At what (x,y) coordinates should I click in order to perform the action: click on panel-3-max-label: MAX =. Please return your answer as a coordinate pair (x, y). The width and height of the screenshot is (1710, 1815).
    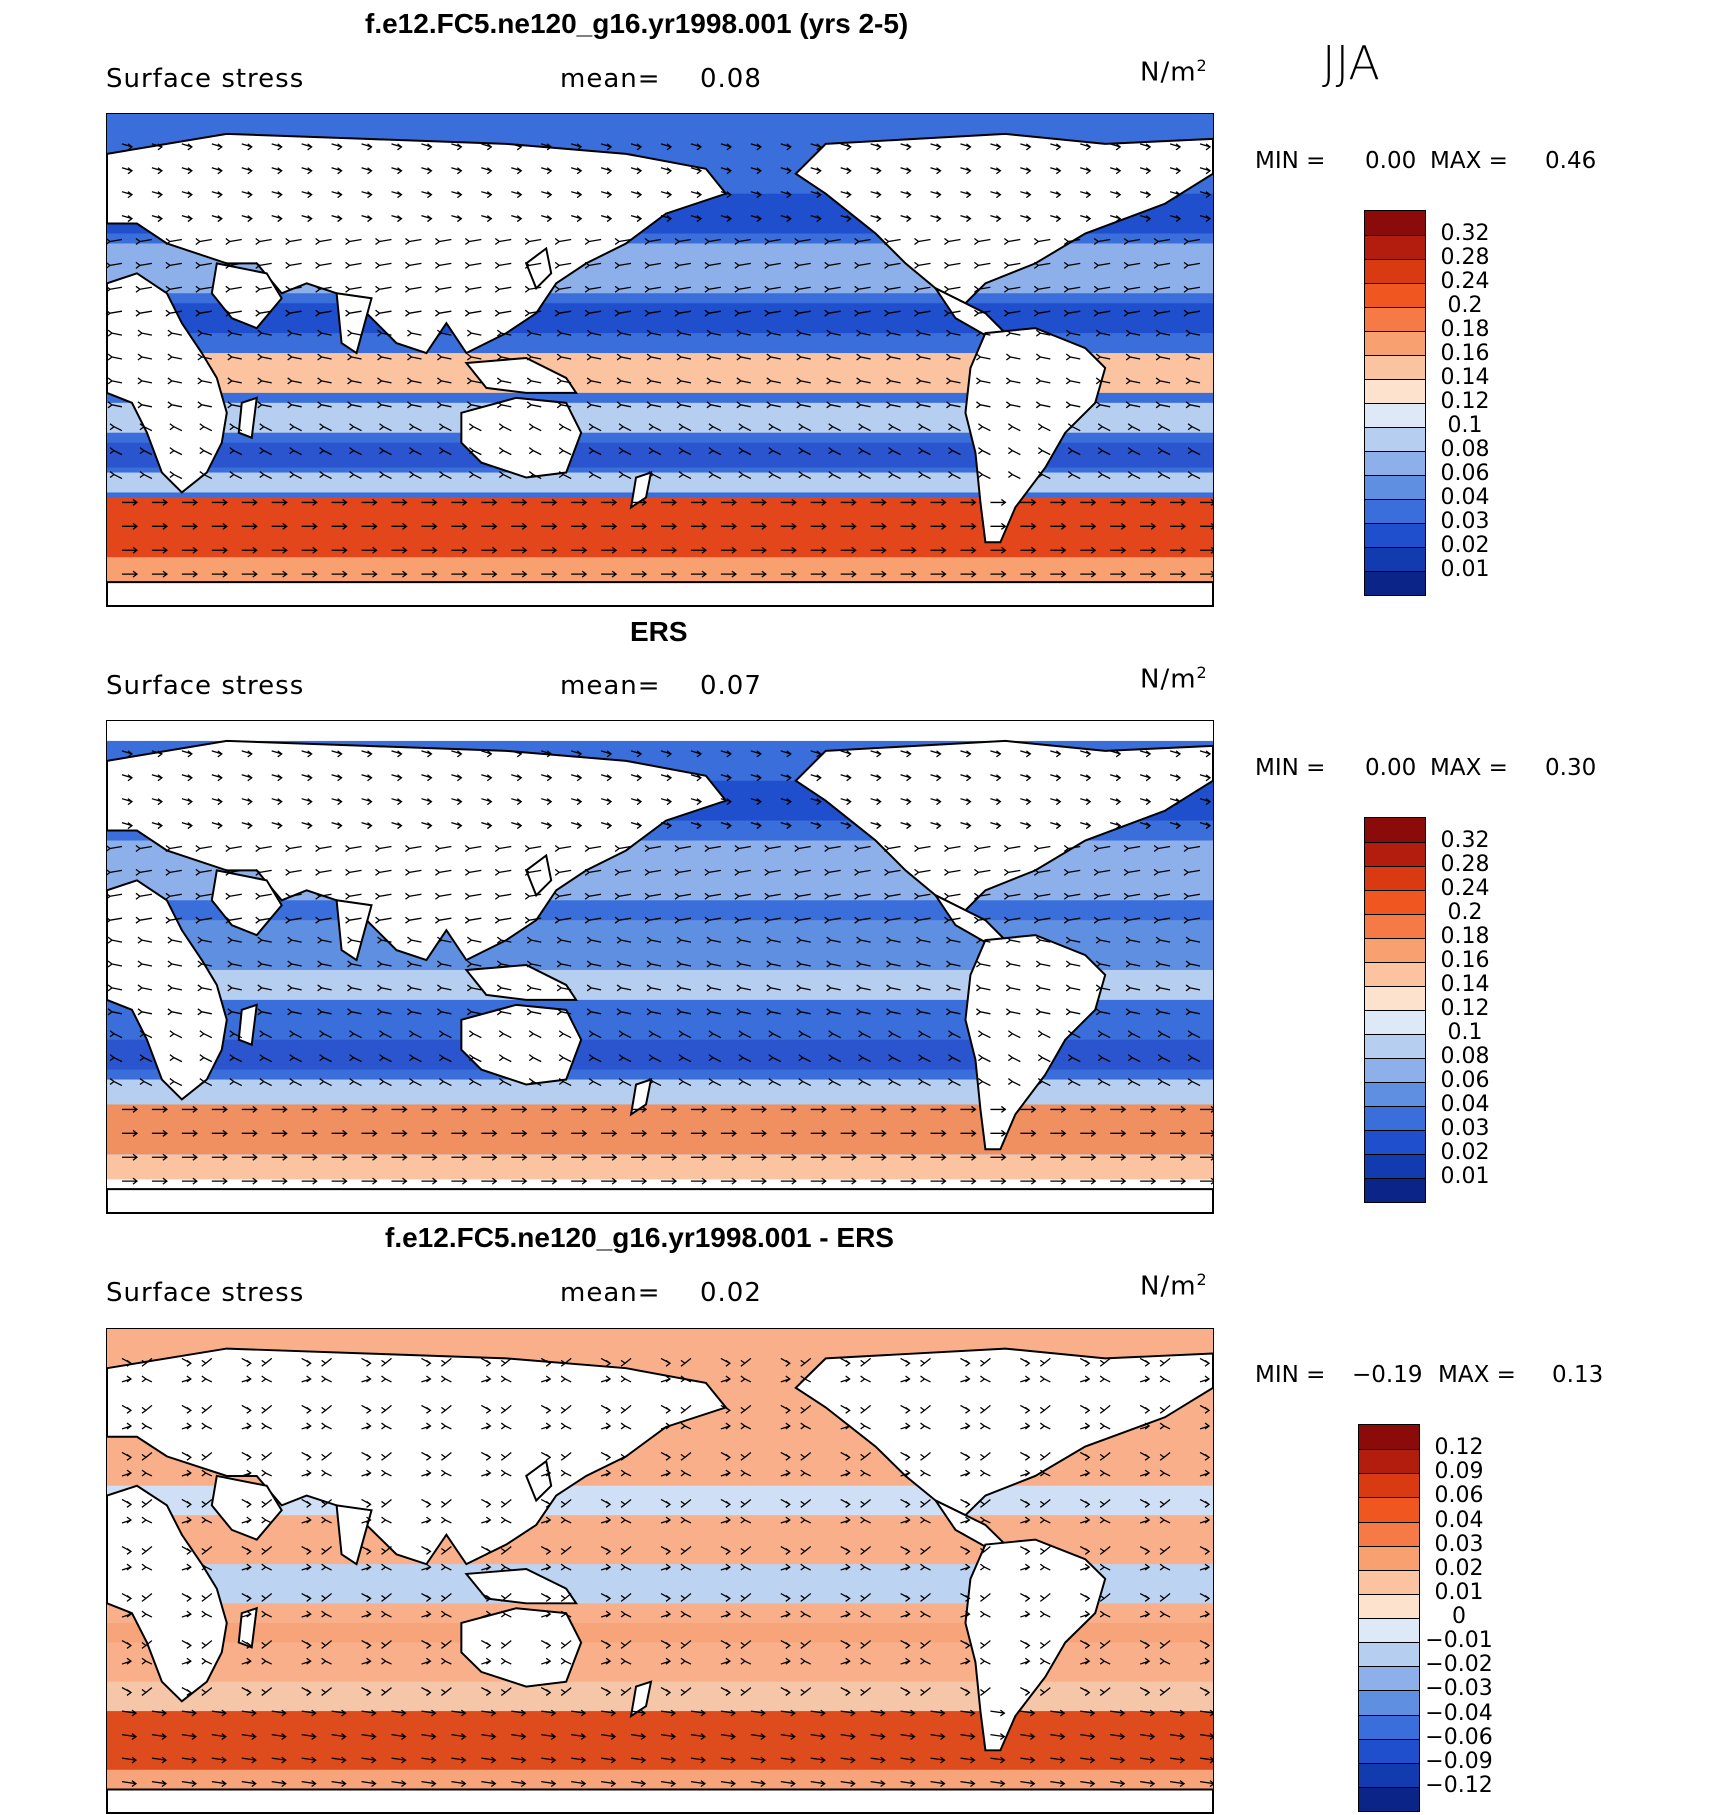
    Looking at the image, I should click on (1477, 1375).